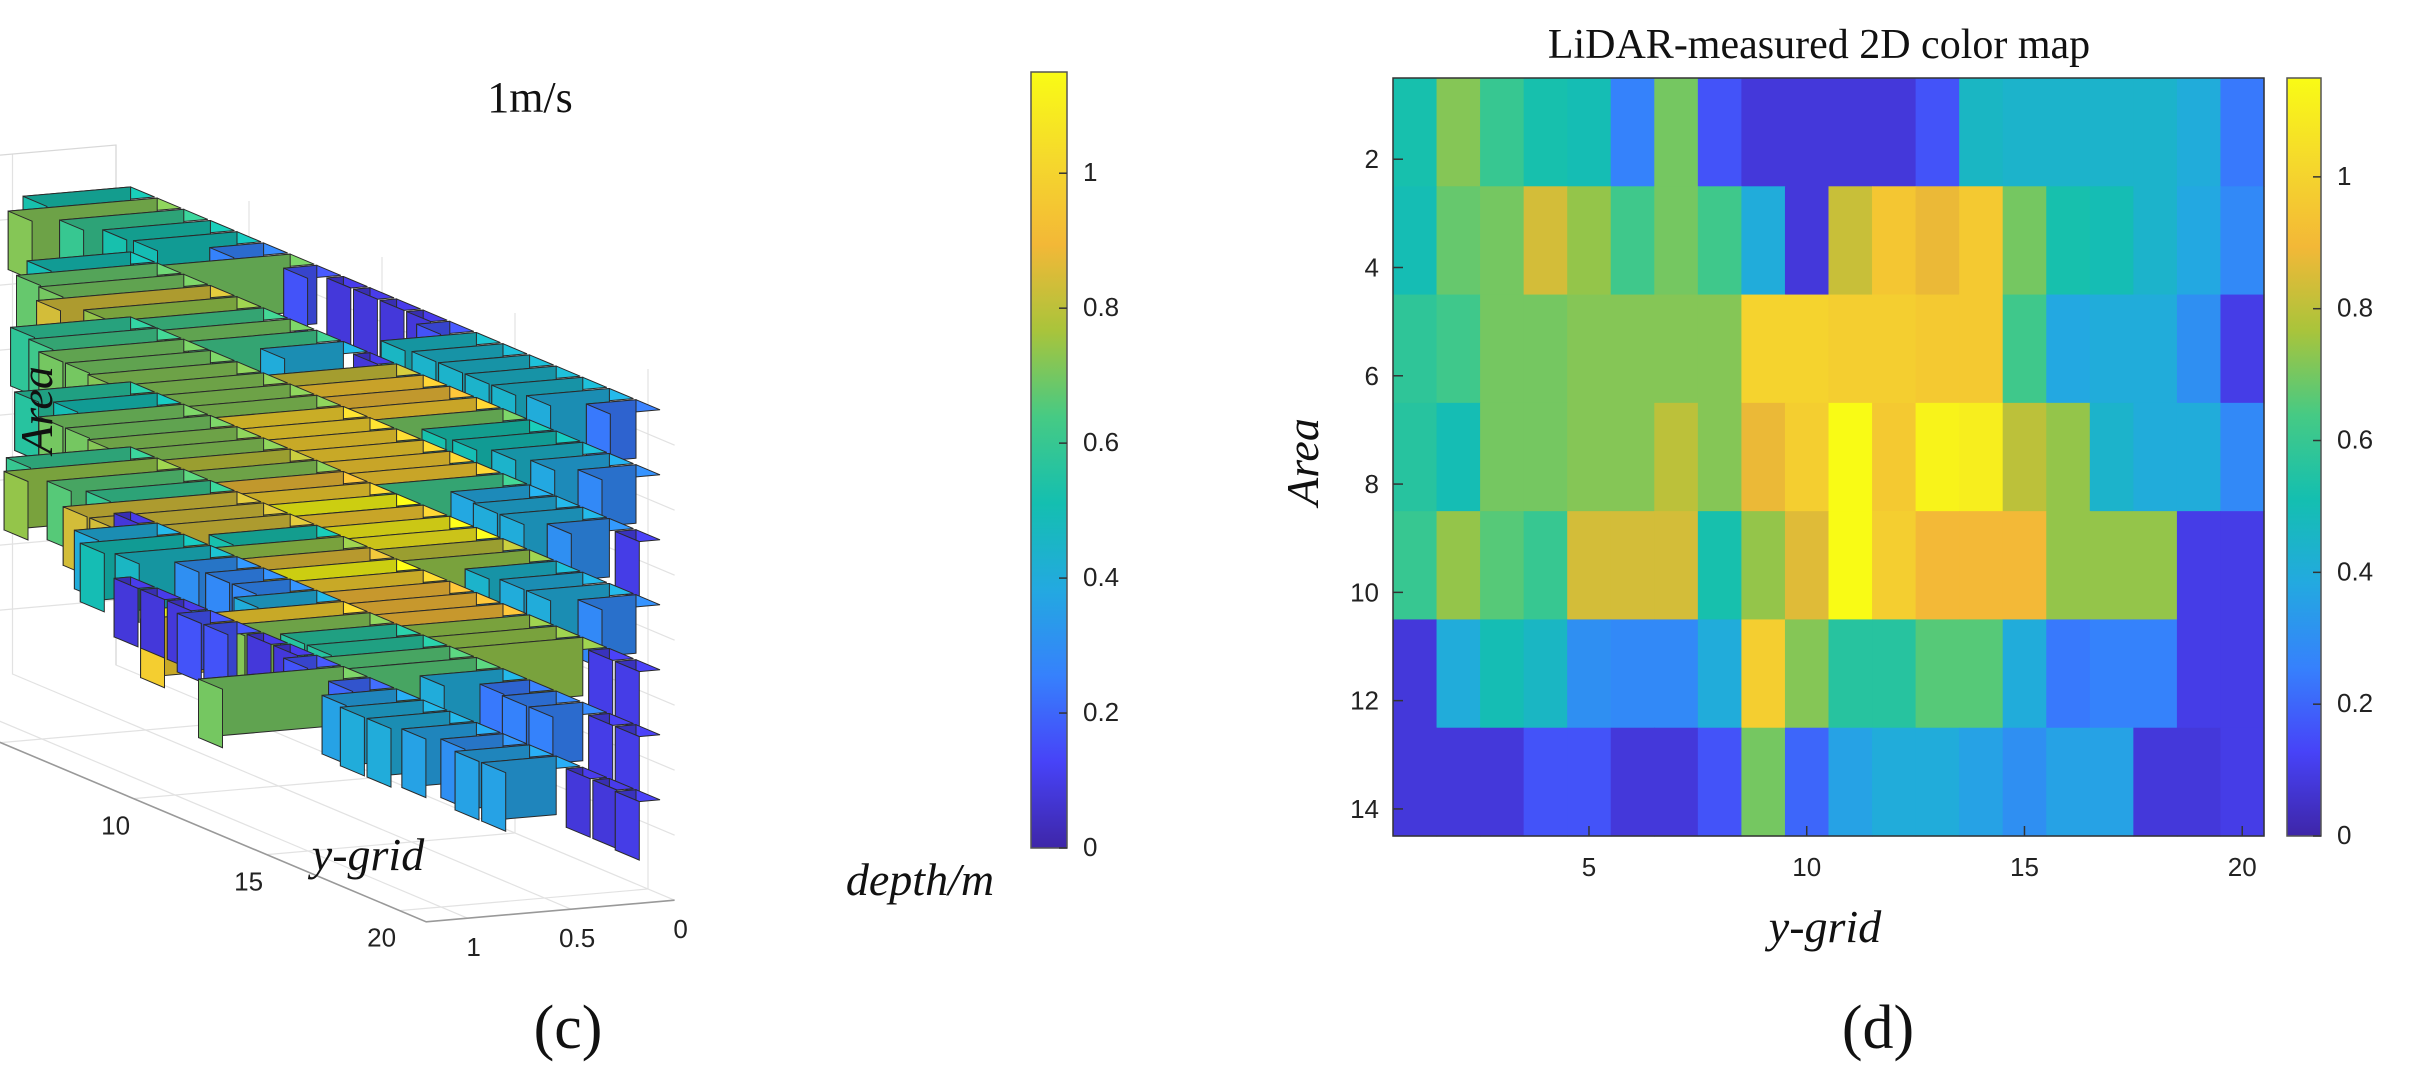 The width and height of the screenshot is (2436, 1078). I want to click on panel-c-x-axis-label: y-grid, so click(366, 854).